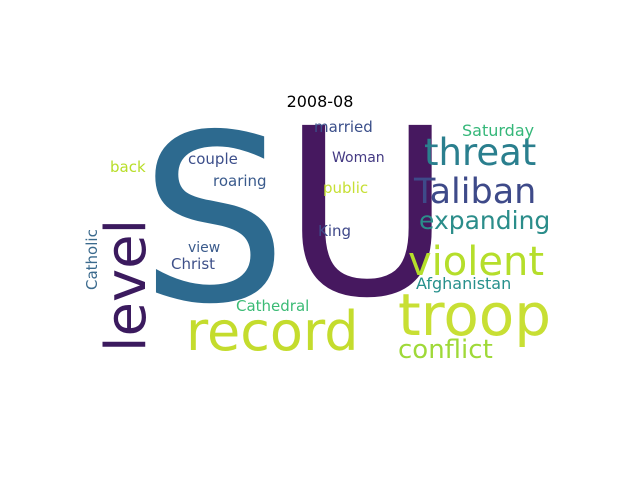 The image size is (640, 480). What do you see at coordinates (334, 231) in the screenshot?
I see `word-king: King` at bounding box center [334, 231].